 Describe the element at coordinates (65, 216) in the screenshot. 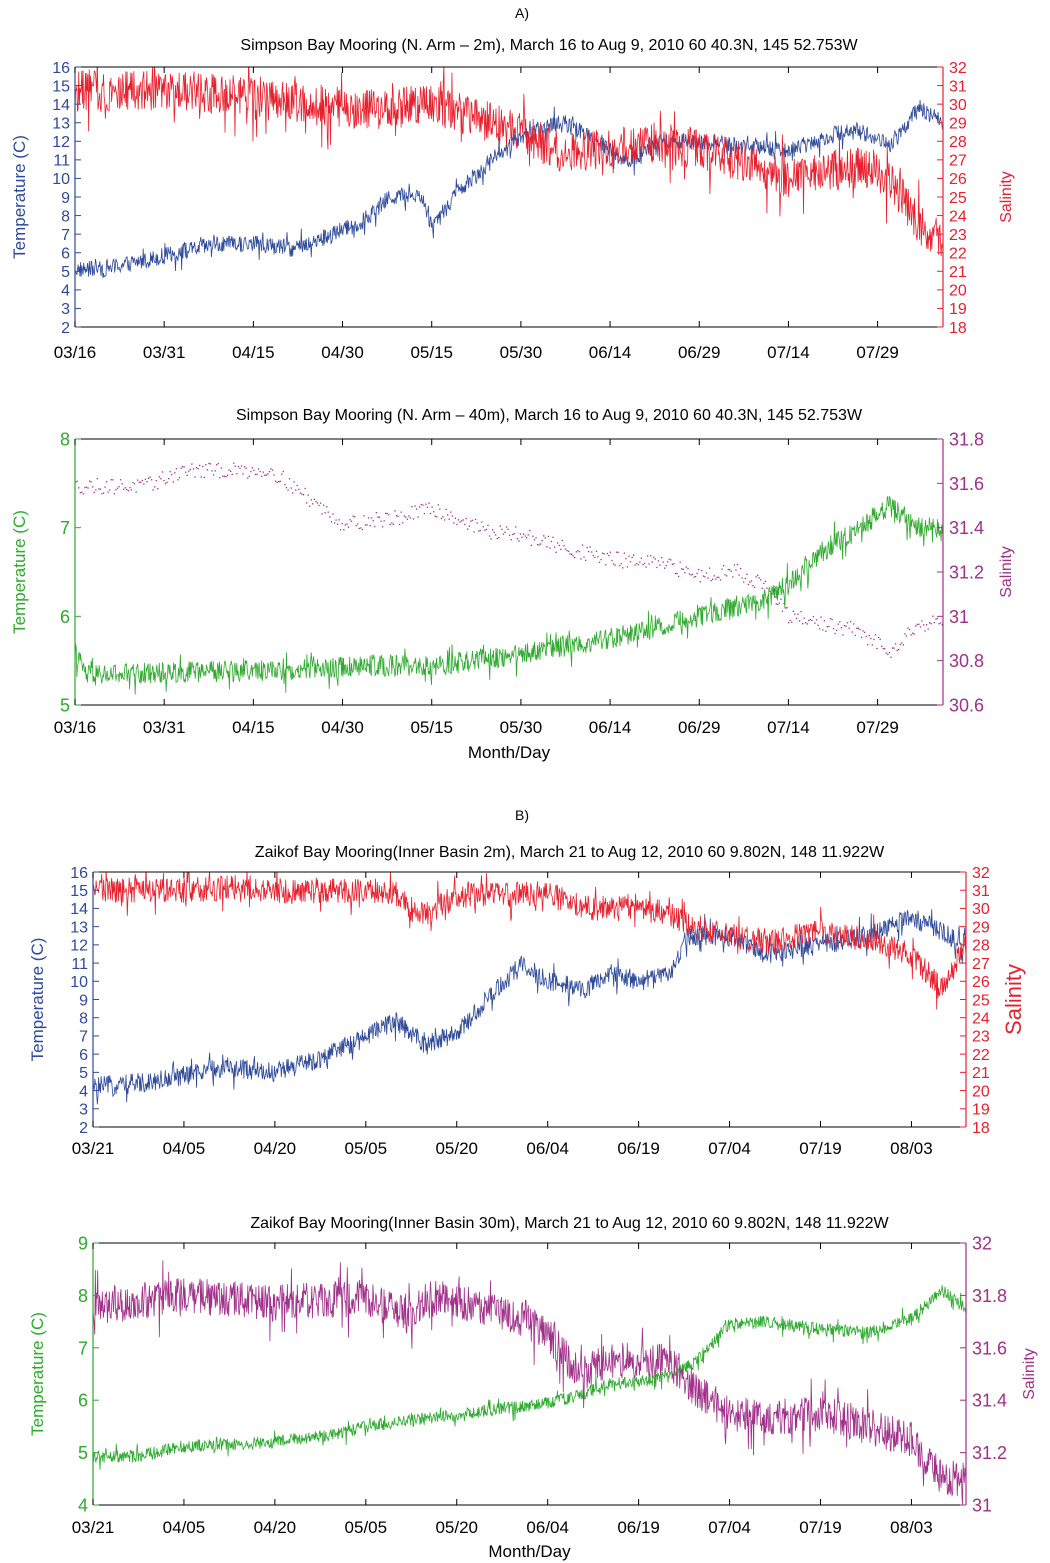

I see `y-tick-label: 8` at that location.